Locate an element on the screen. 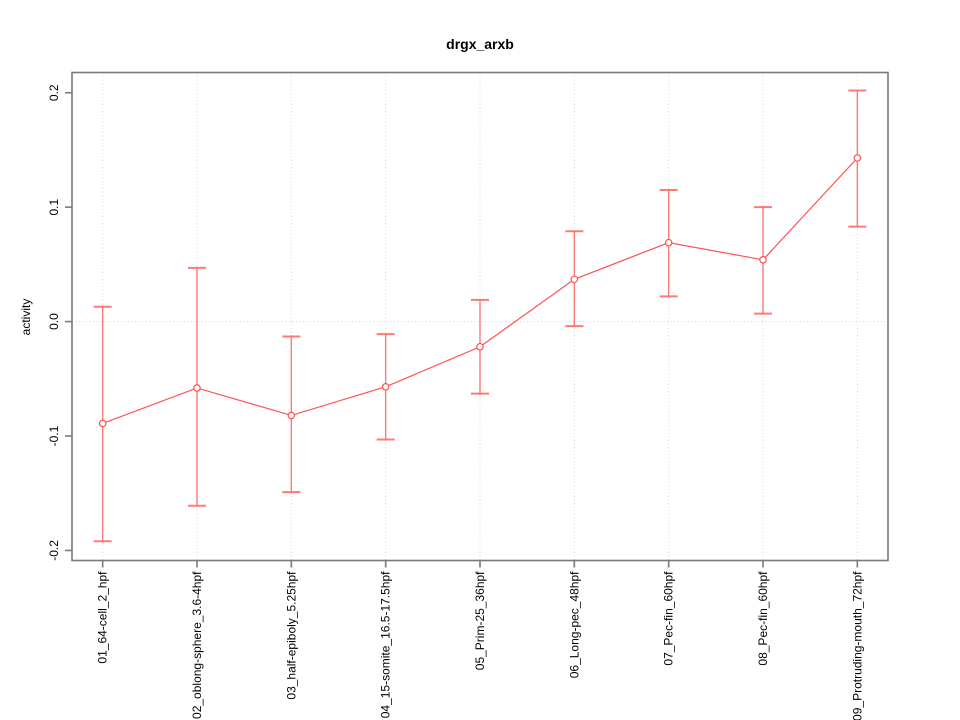  y-axis-label: activity is located at coordinates (26, 317).